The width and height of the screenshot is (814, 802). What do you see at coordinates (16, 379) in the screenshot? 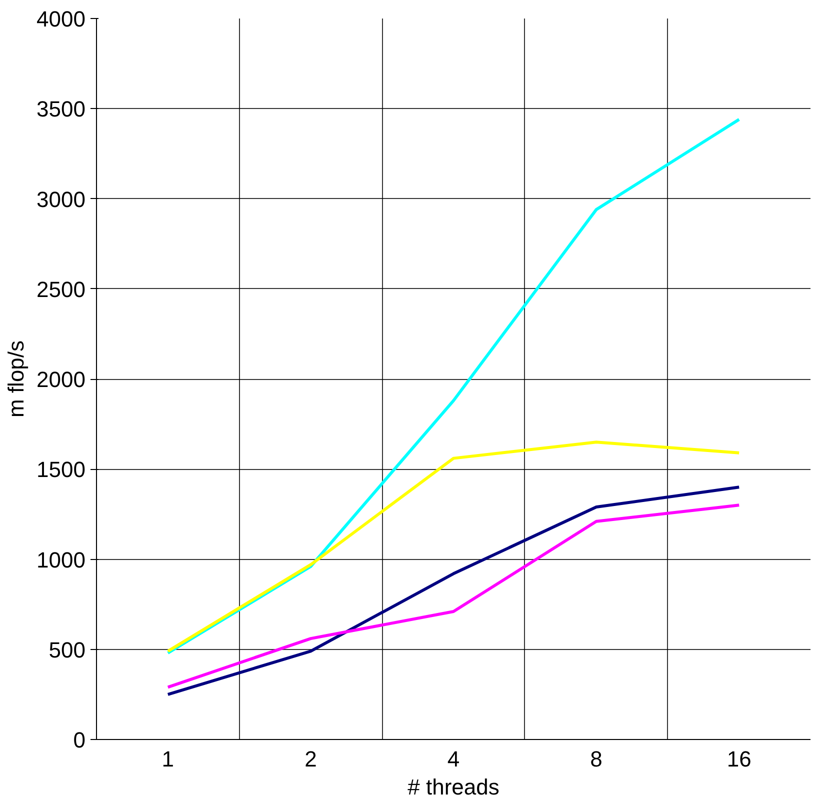
I see `y-axis-title: m flop/s` at bounding box center [16, 379].